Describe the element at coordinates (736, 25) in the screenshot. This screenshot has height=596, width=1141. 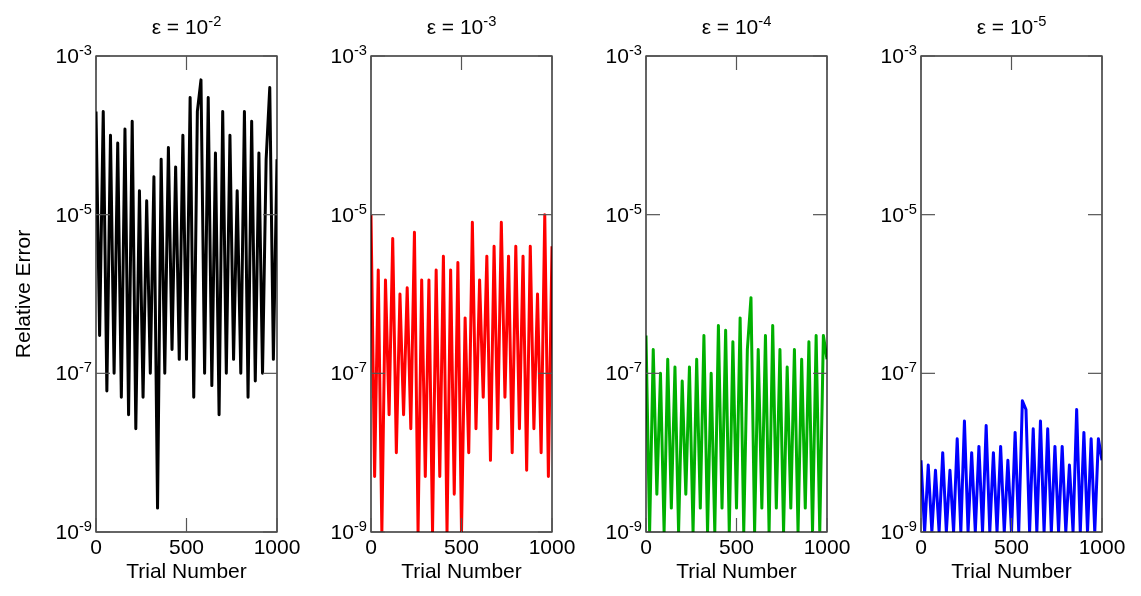
I see `chart-title: ε = 10$^{-4}$` at that location.